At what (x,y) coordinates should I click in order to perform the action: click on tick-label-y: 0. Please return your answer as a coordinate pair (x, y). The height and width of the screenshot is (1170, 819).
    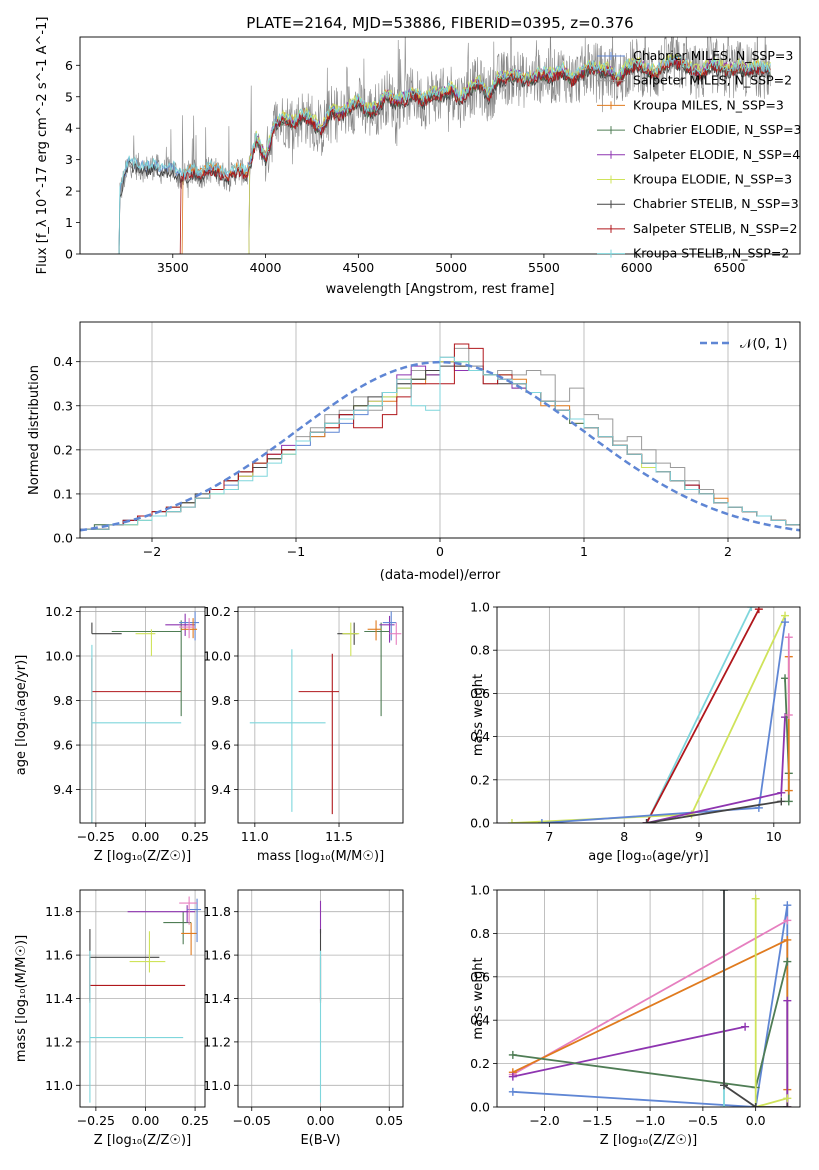
    Looking at the image, I should click on (69, 254).